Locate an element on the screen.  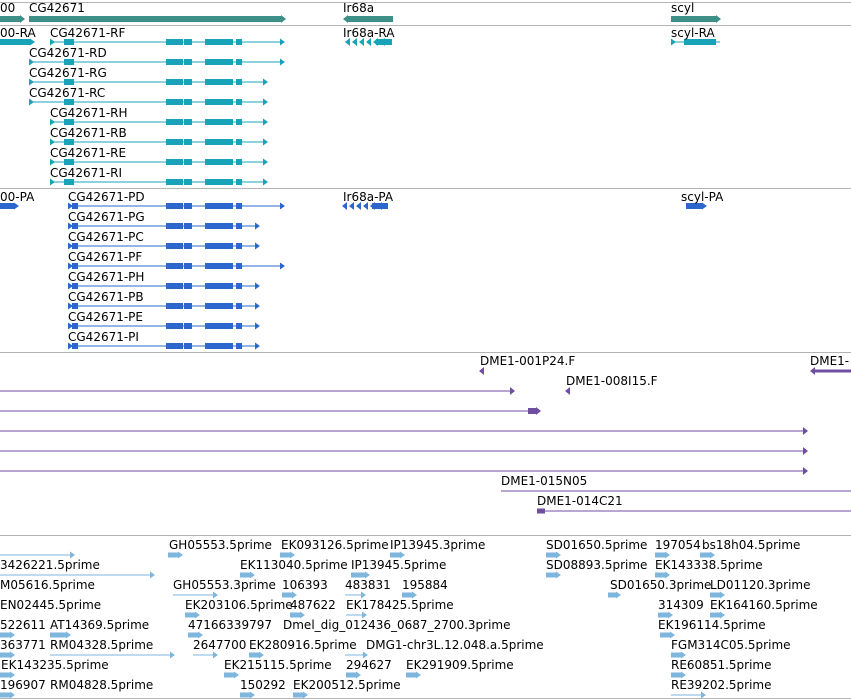
est-label: EN02445.5prime is located at coordinates (51, 605).